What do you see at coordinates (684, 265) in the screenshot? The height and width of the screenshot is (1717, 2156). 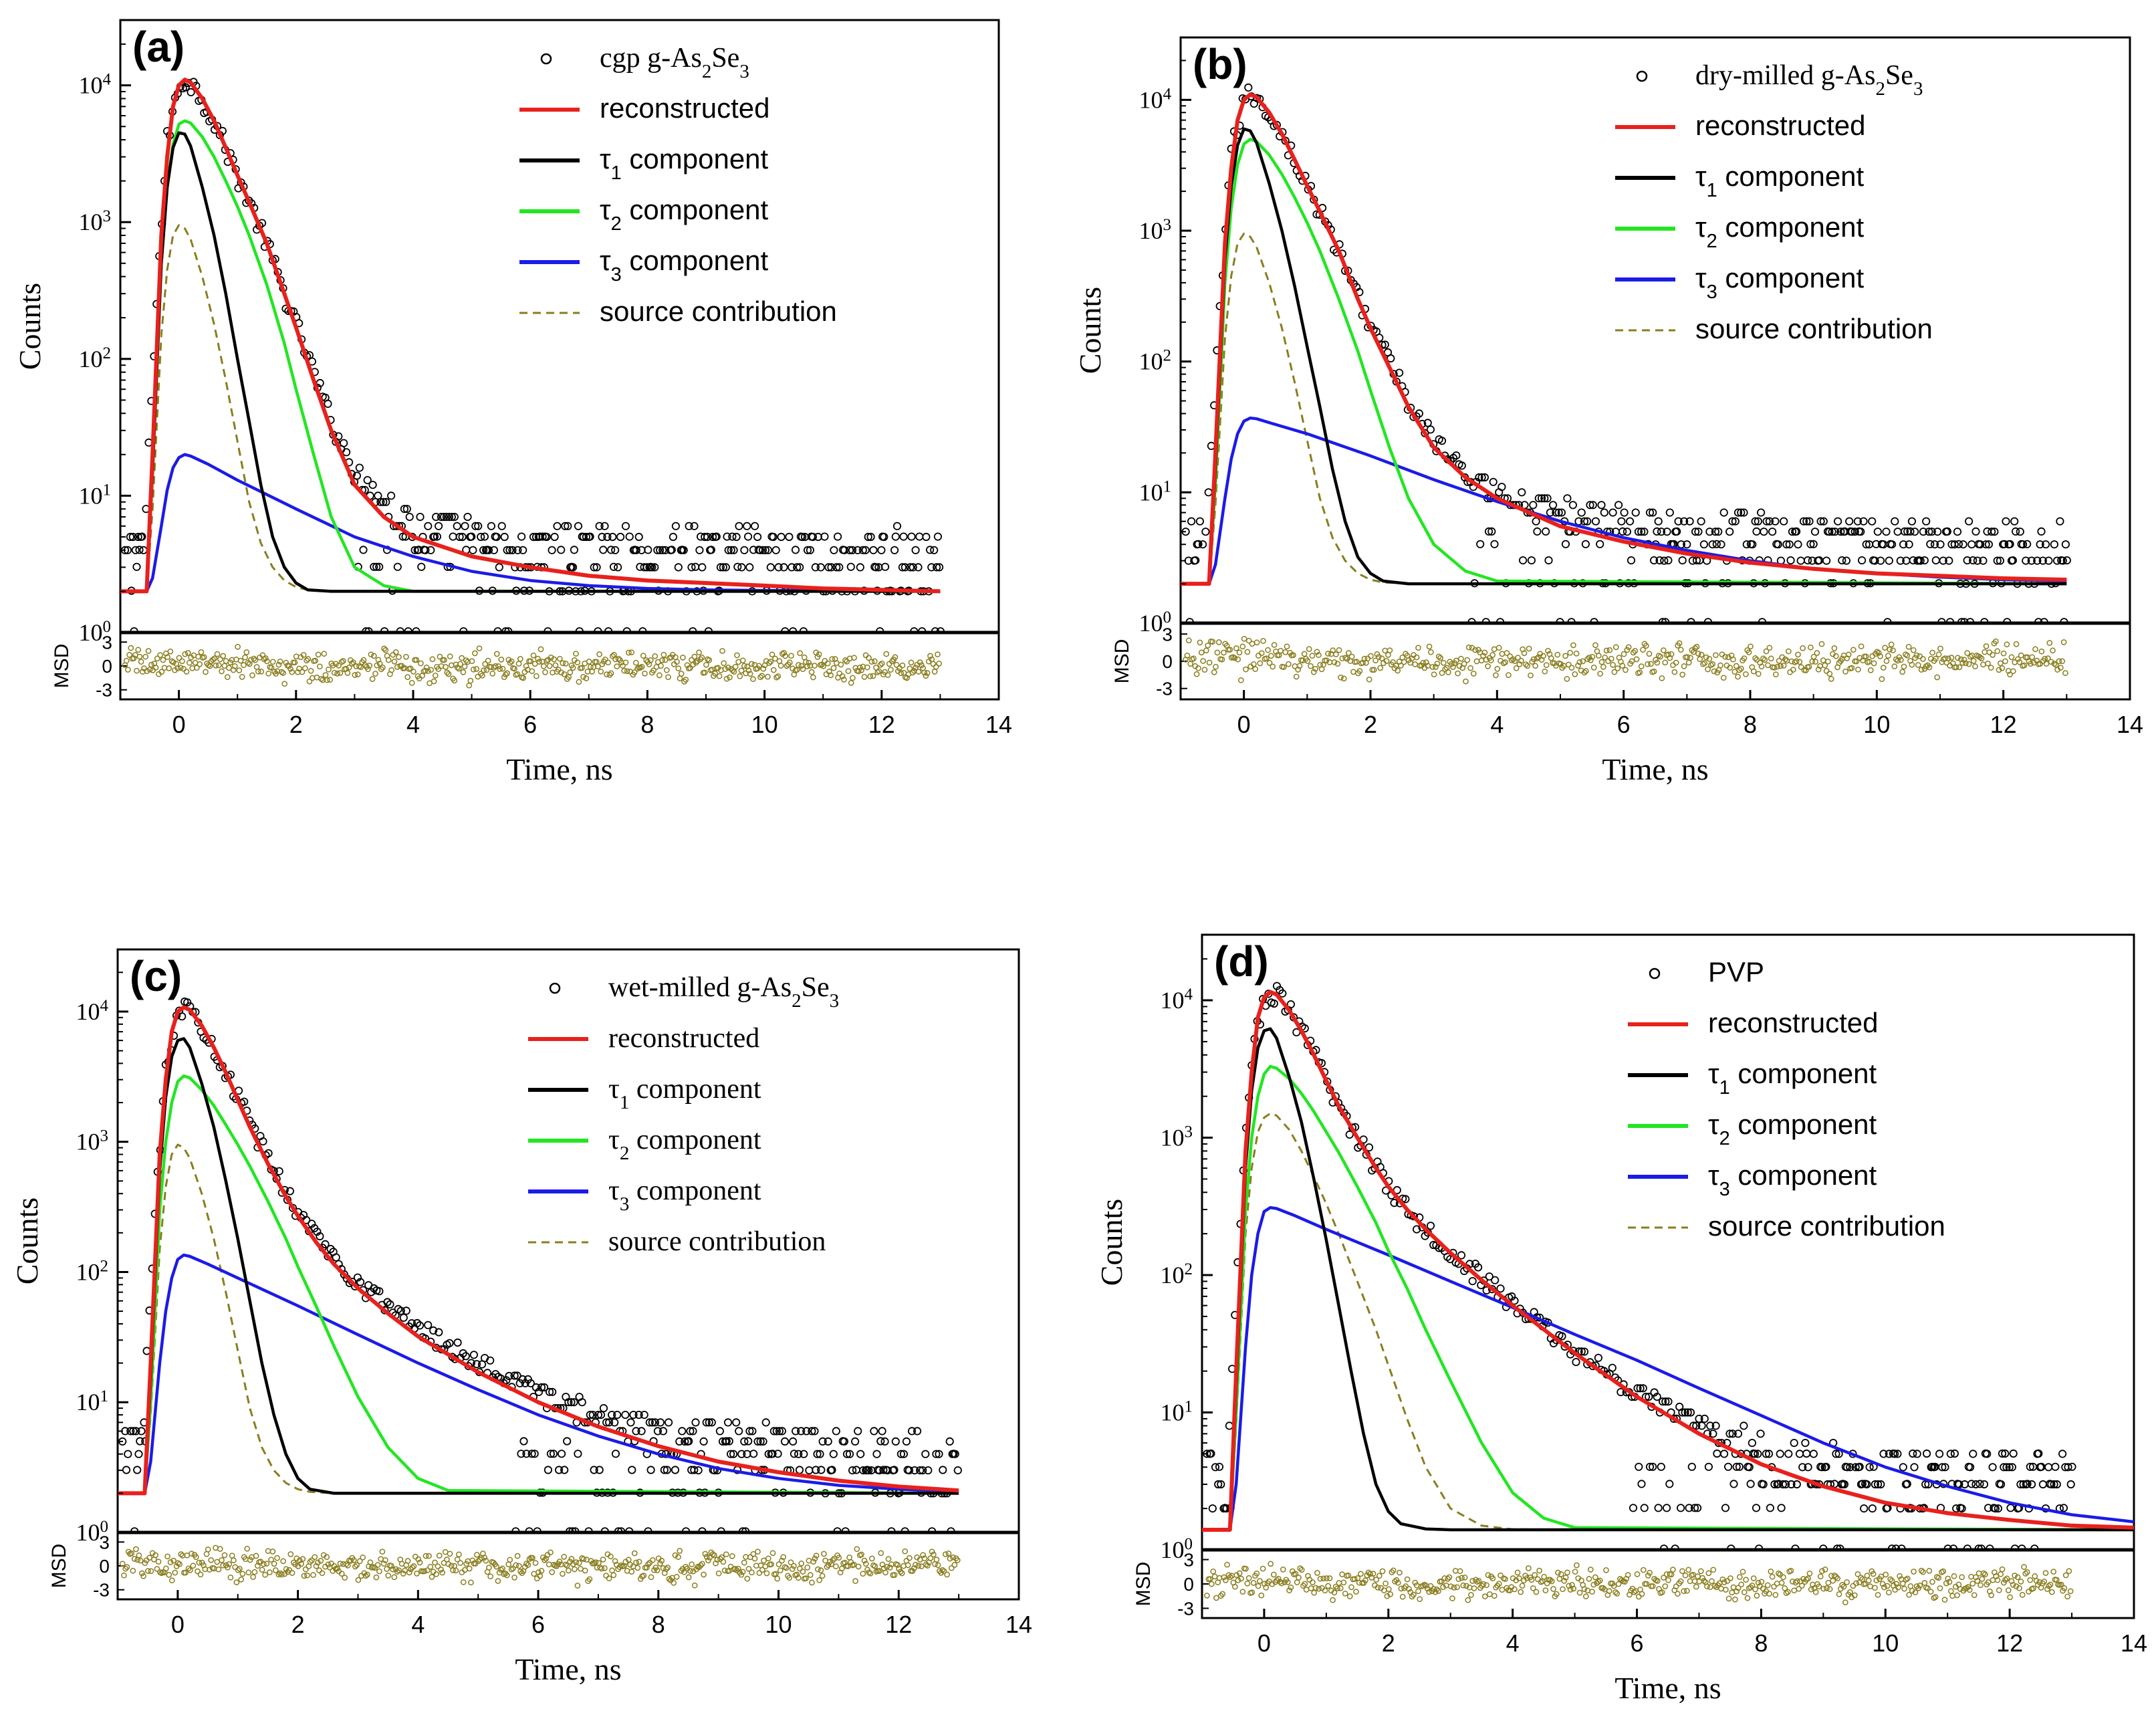 I see `legend-entry: τ3 component` at bounding box center [684, 265].